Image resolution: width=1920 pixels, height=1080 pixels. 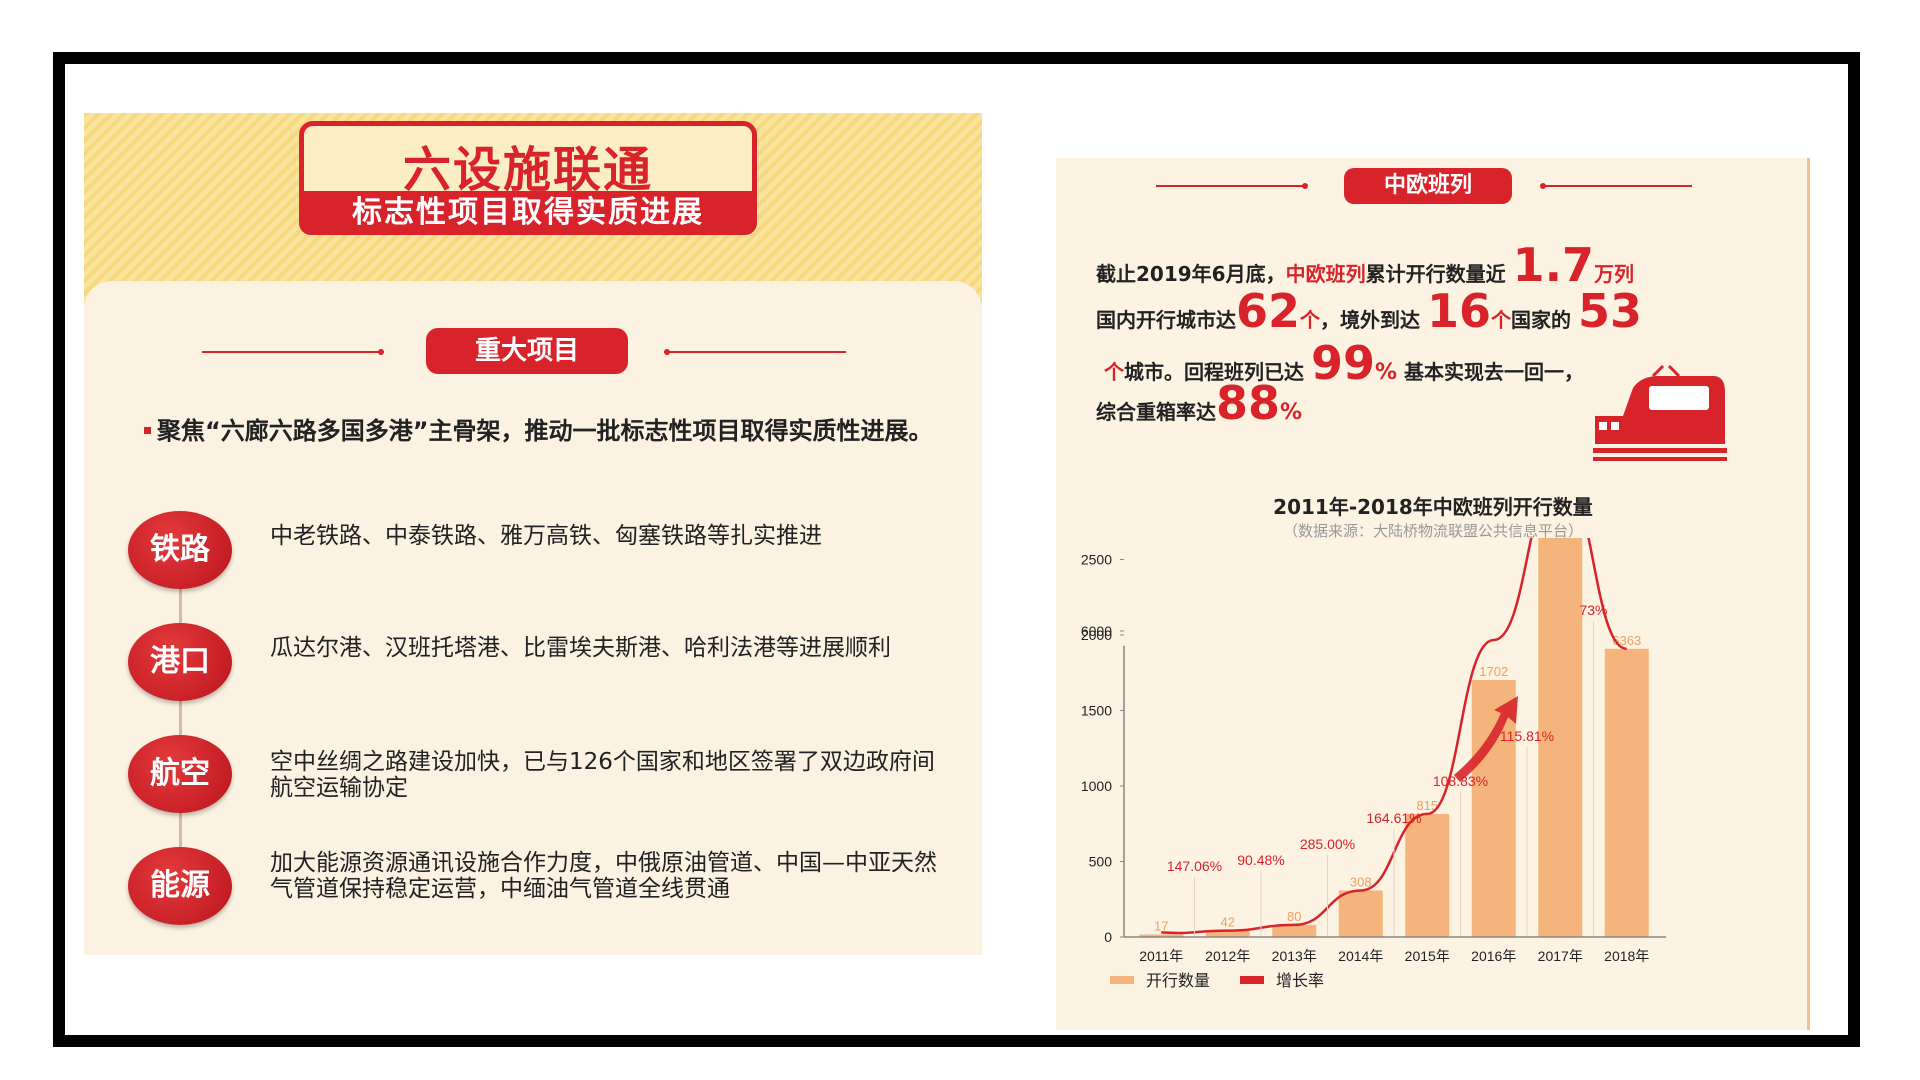 What do you see at coordinates (1101, 862) in the screenshot?
I see `y-tick-label: 500` at bounding box center [1101, 862].